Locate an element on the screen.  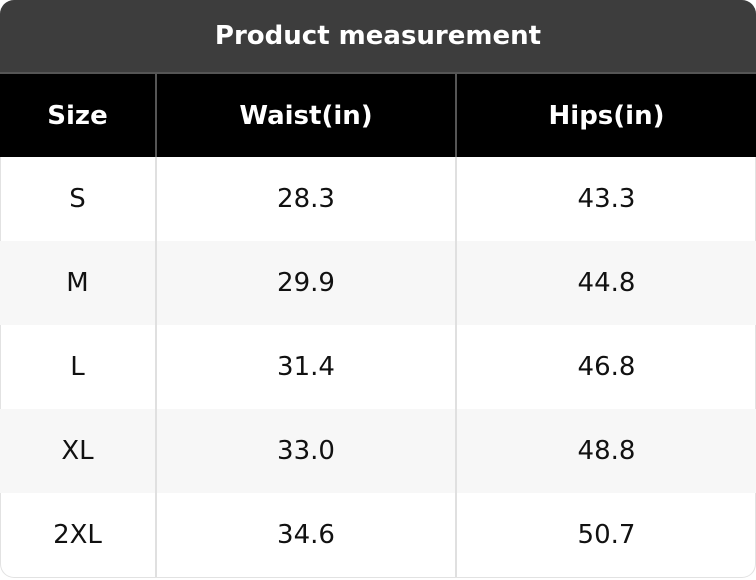
table-cell: 2XL is located at coordinates (77, 535).